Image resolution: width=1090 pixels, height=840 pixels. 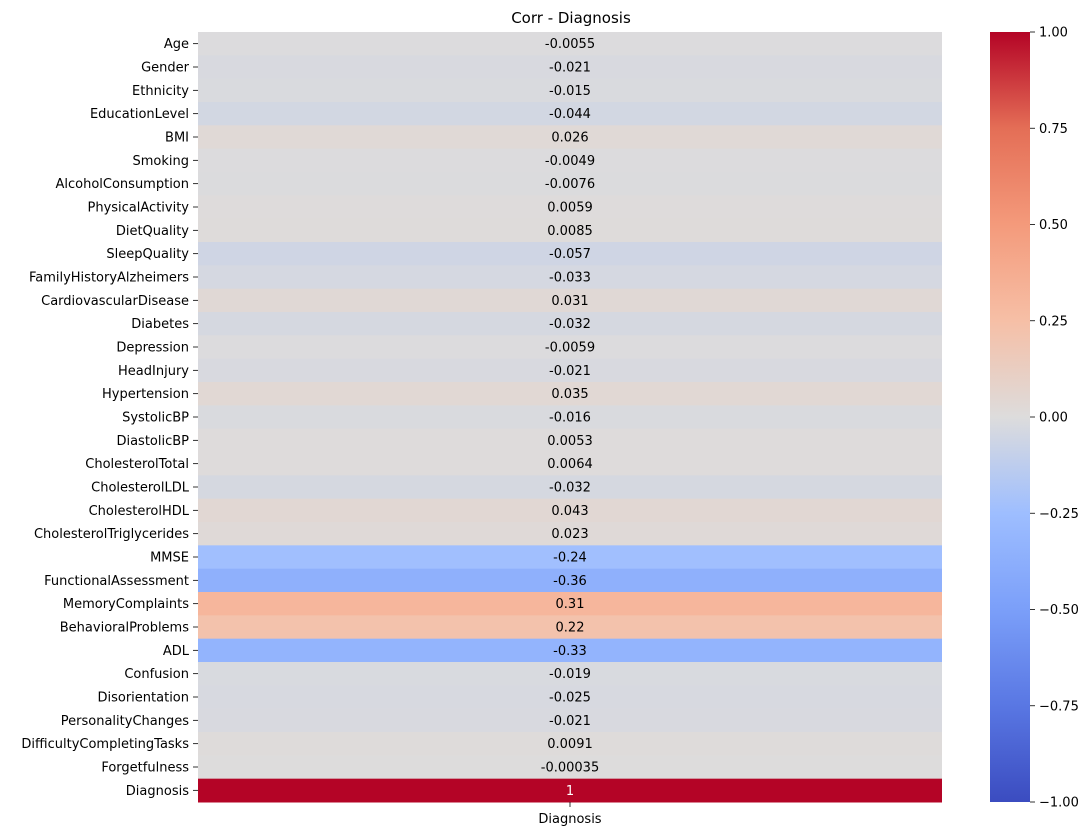 What do you see at coordinates (160, 91) in the screenshot?
I see `row-label: Ethnicity` at bounding box center [160, 91].